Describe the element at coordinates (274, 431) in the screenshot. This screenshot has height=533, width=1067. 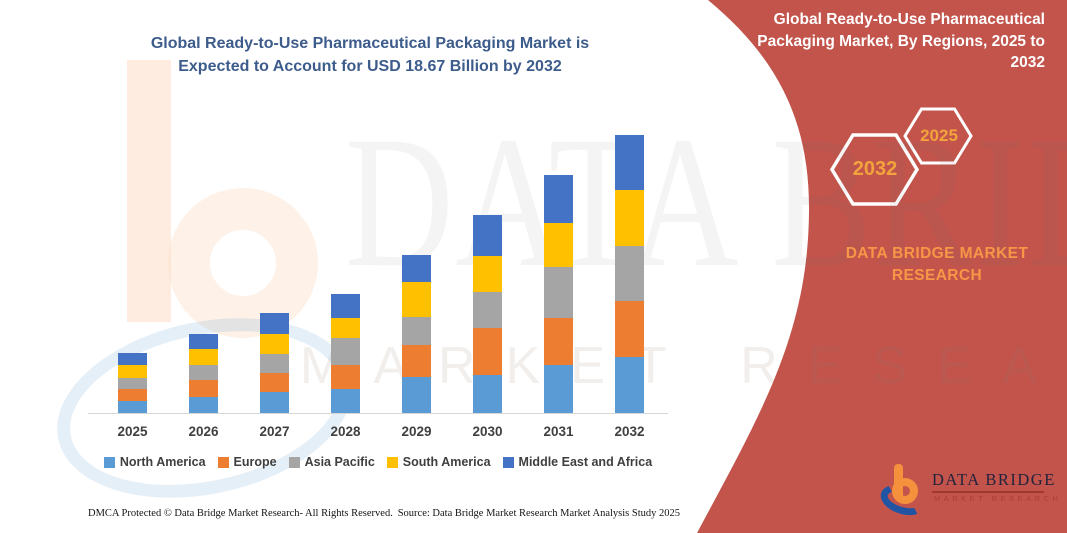
I see `x-axis-label-2027: 2027` at that location.